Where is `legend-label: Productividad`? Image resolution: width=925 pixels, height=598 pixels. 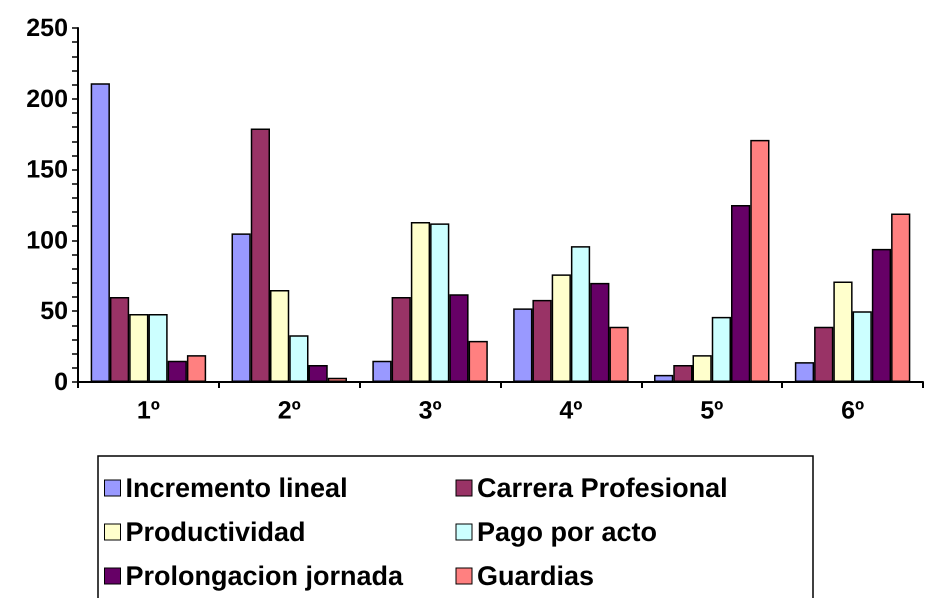 legend-label: Productividad is located at coordinates (216, 532).